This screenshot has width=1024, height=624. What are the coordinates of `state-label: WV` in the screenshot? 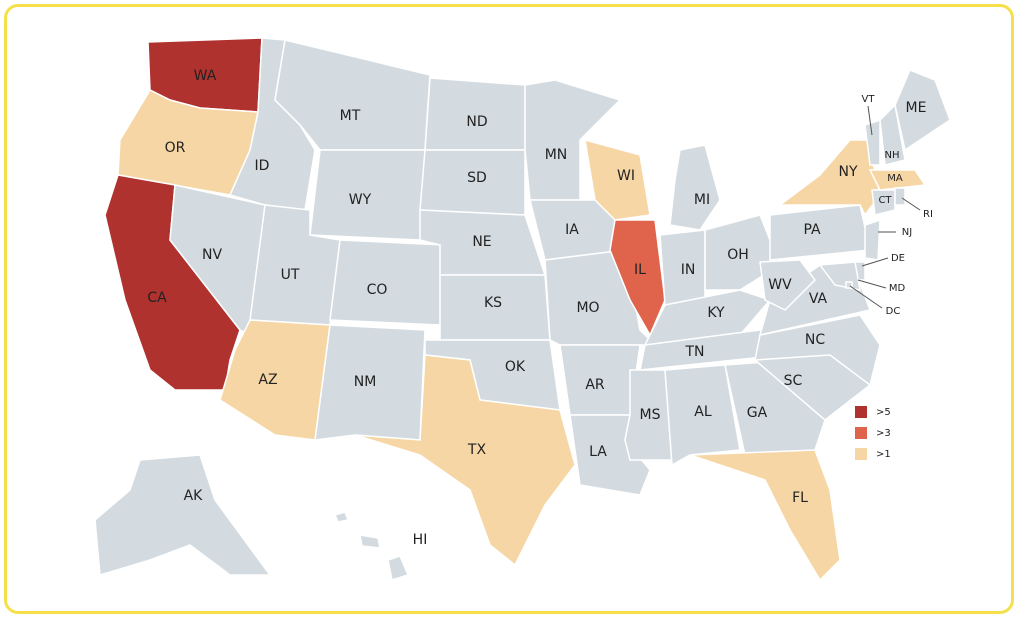 It's located at (780, 285).